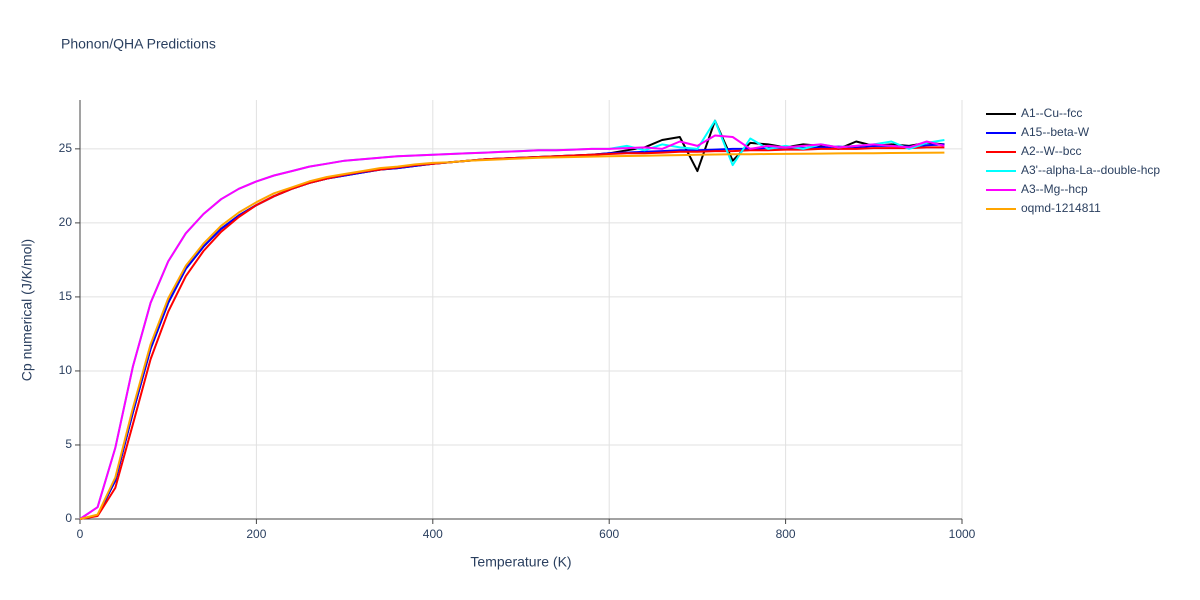 The height and width of the screenshot is (600, 1200). What do you see at coordinates (138, 44) in the screenshot?
I see `chart-title: Phonon/QHA Predictions` at bounding box center [138, 44].